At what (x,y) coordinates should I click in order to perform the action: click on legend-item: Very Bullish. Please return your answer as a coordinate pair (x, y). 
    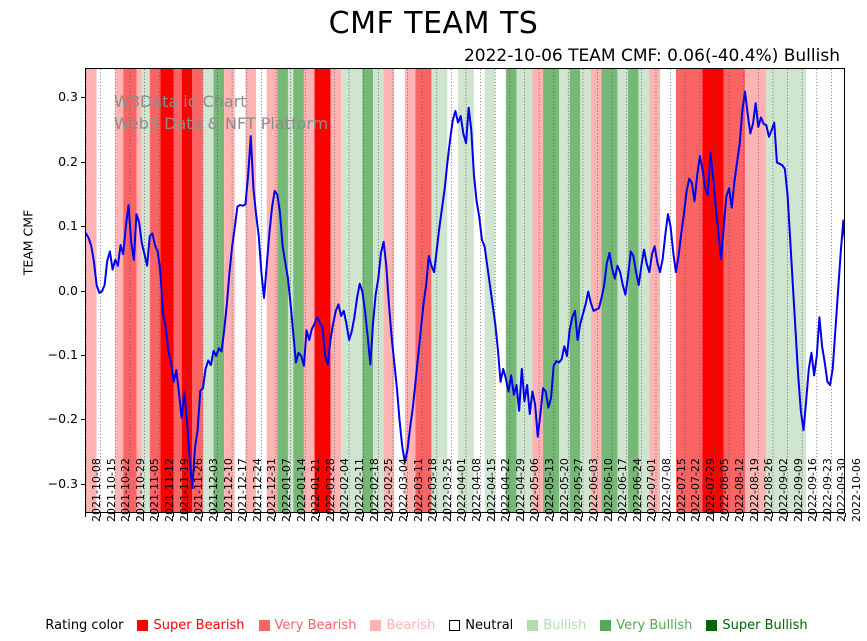
    Looking at the image, I should click on (646, 625).